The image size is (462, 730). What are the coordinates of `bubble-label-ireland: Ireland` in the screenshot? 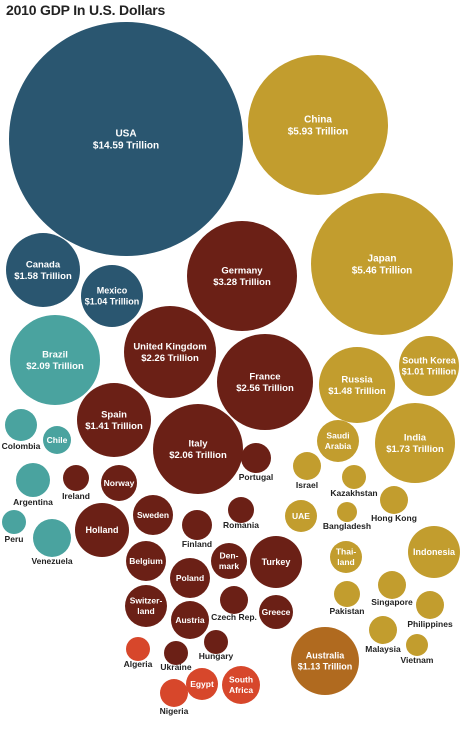 It's located at (76, 496).